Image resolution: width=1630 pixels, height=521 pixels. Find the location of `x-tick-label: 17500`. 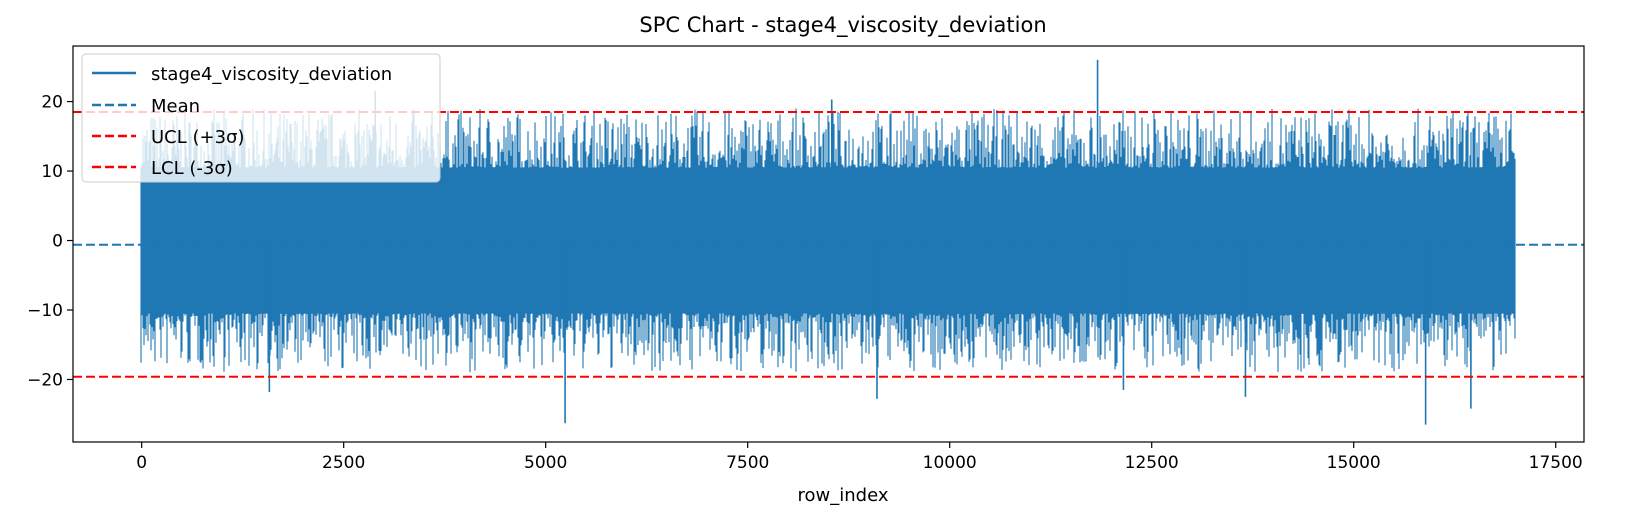

x-tick-label: 17500 is located at coordinates (1556, 463).